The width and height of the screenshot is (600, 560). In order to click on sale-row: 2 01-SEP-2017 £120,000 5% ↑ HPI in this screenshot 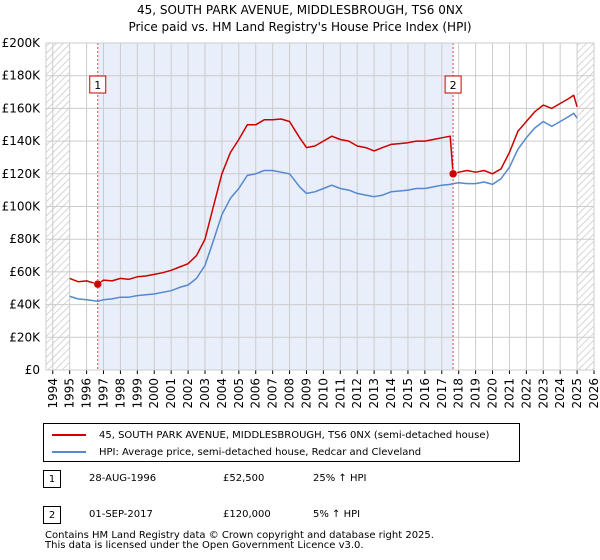, I will do `click(233, 517)`.